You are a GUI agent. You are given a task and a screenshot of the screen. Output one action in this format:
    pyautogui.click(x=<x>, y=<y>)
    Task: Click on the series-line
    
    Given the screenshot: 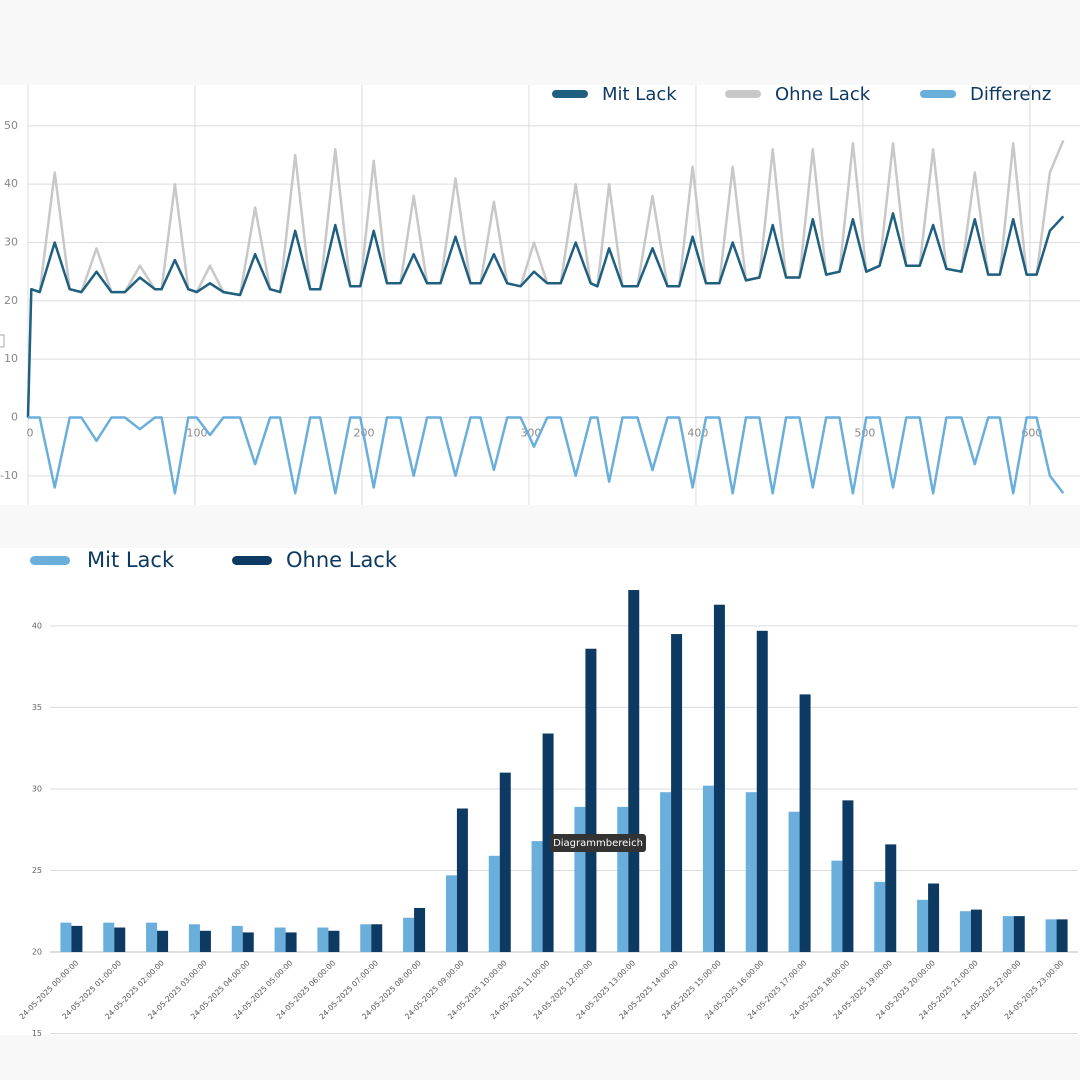 What is the action you would take?
    pyautogui.click(x=546, y=455)
    